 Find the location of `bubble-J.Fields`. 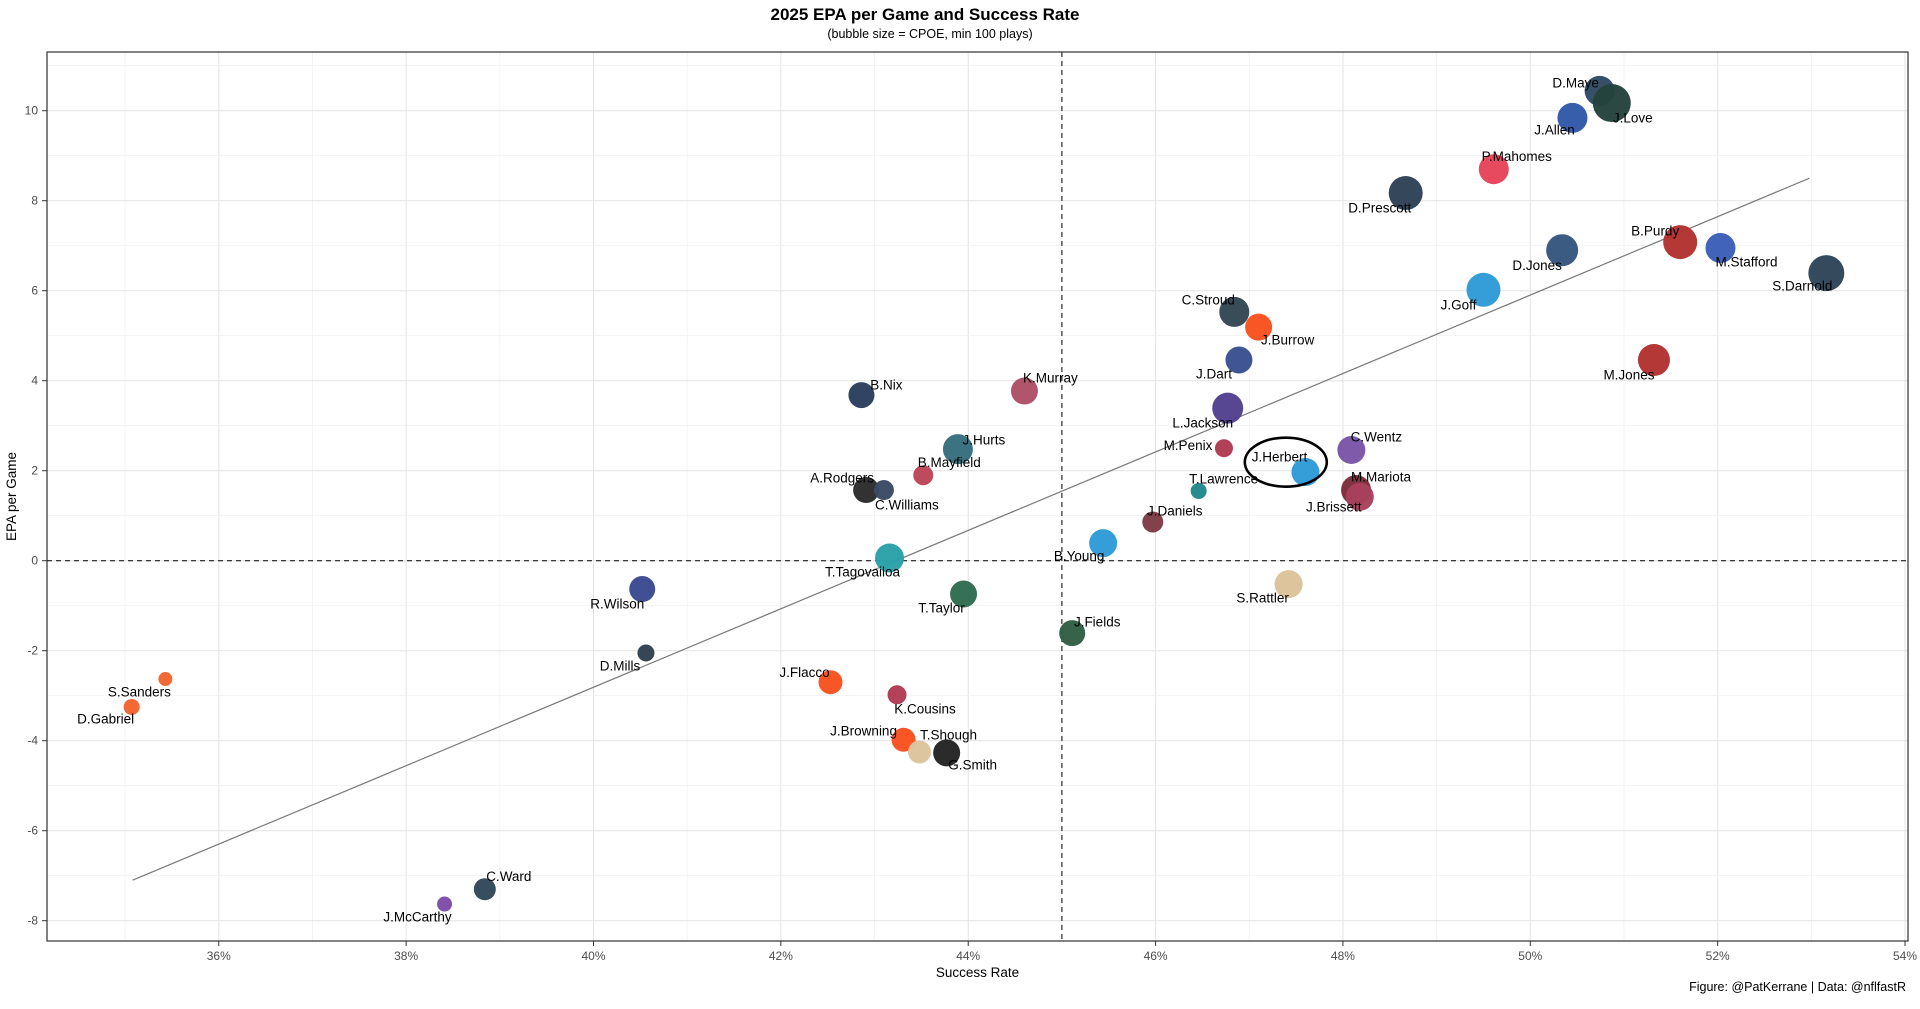

bubble-J.Fields is located at coordinates (1072, 633).